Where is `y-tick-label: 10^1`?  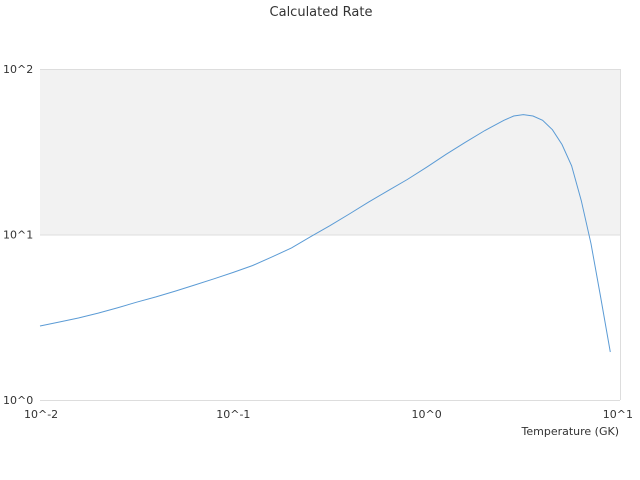 y-tick-label: 10^1 is located at coordinates (18, 235).